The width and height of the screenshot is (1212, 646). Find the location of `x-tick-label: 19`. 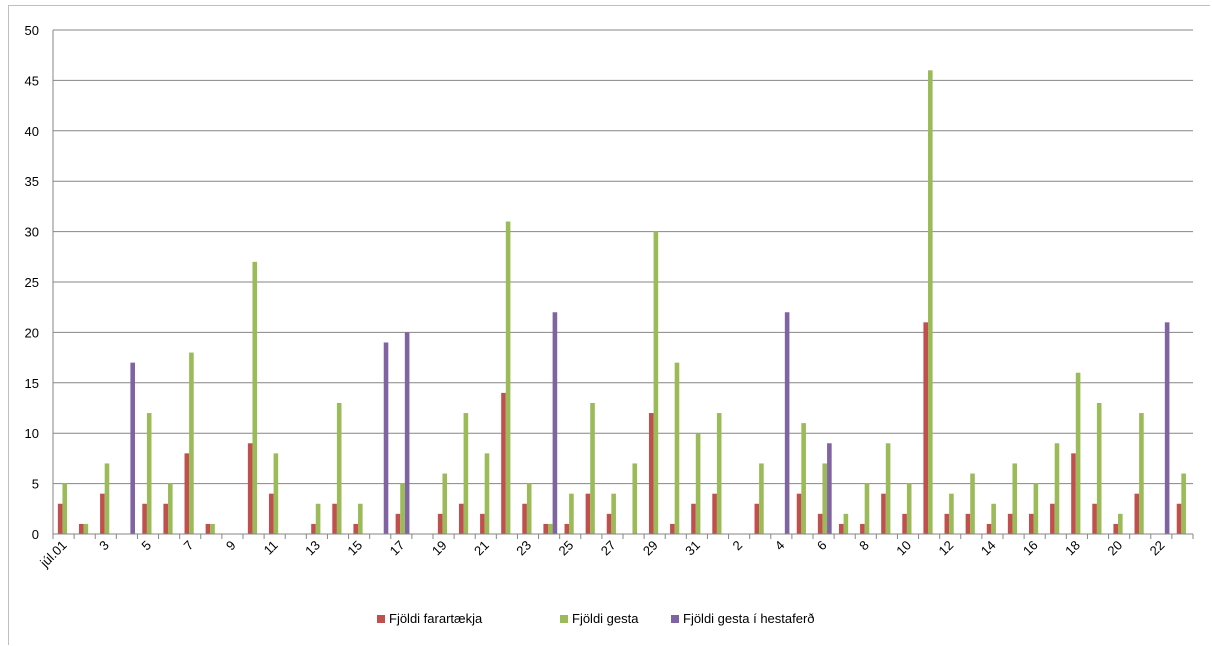

x-tick-label: 19 is located at coordinates (439, 548).